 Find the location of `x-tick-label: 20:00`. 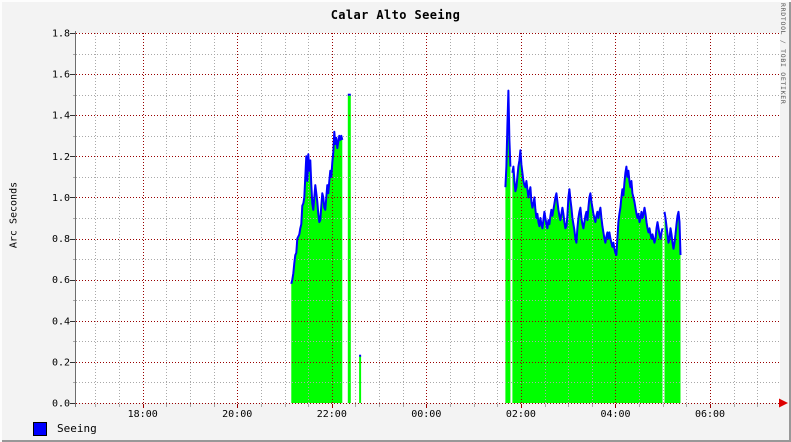

x-tick-label: 20:00 is located at coordinates (237, 414).